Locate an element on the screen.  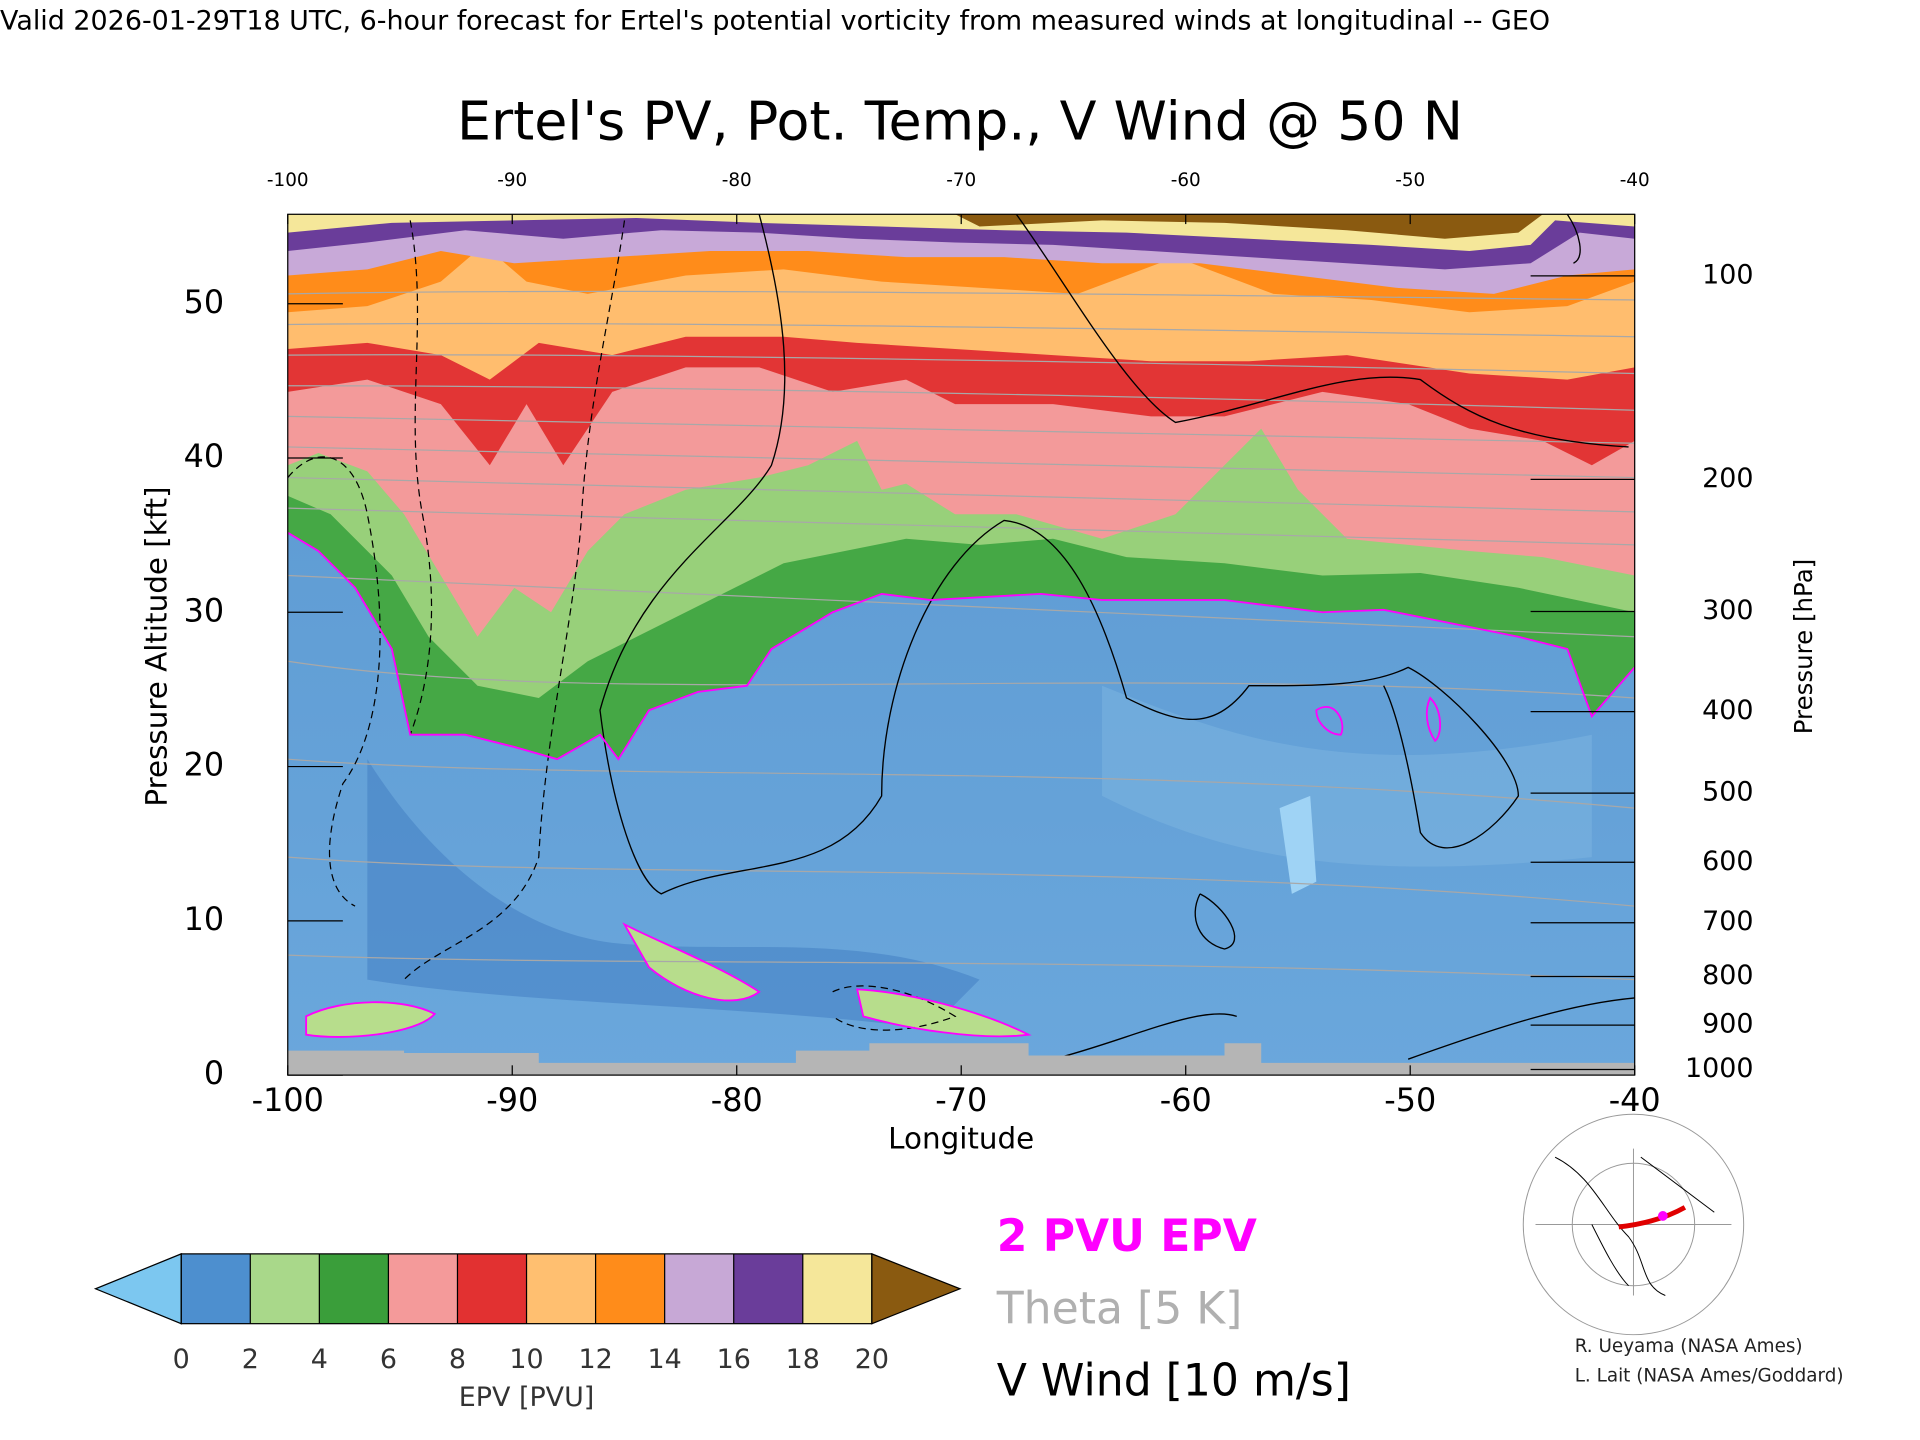
credit: L. Lait (NASA Ames/Goddard) is located at coordinates (1709, 1375).